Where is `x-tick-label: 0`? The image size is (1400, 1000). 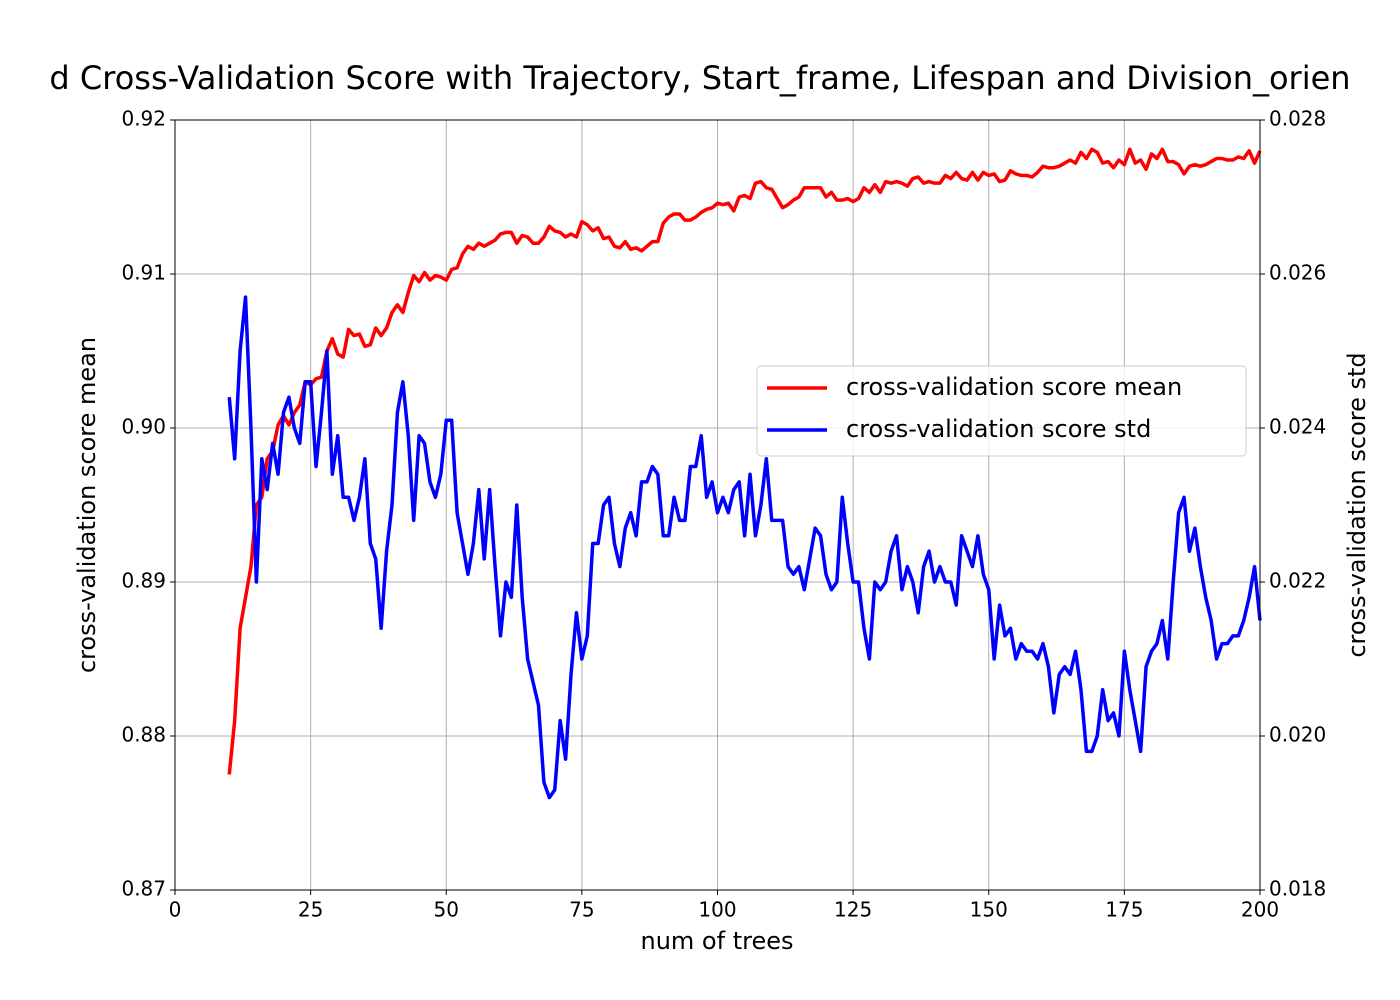
x-tick-label: 0 is located at coordinates (175, 910).